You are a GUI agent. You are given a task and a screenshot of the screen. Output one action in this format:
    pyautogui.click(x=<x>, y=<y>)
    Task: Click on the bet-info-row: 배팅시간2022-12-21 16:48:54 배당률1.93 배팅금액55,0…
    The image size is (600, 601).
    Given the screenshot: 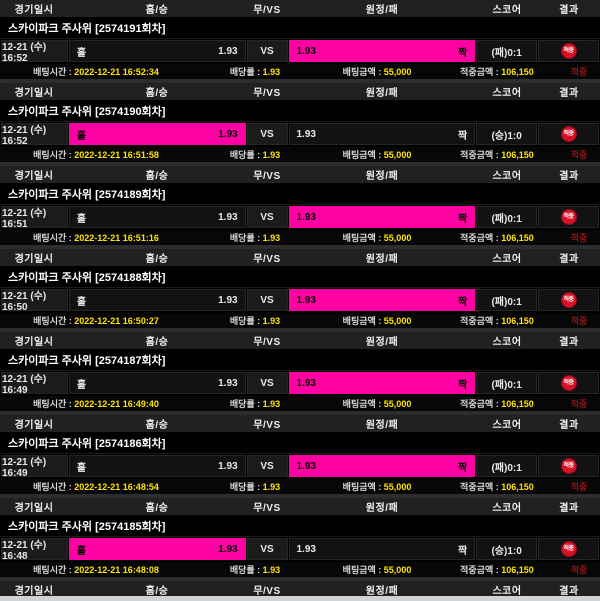 What is the action you would take?
    pyautogui.click(x=300, y=486)
    